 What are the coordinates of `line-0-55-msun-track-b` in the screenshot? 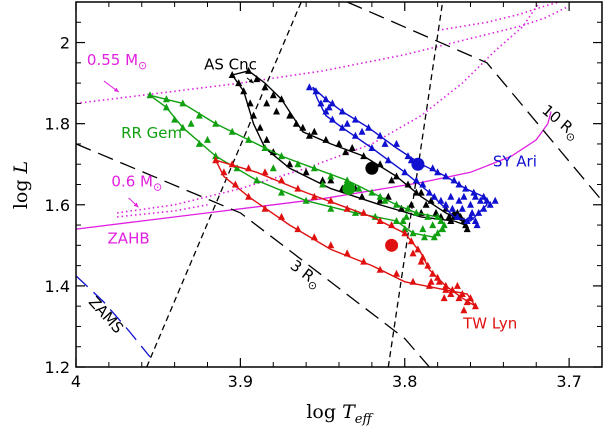 It's located at (498, 17).